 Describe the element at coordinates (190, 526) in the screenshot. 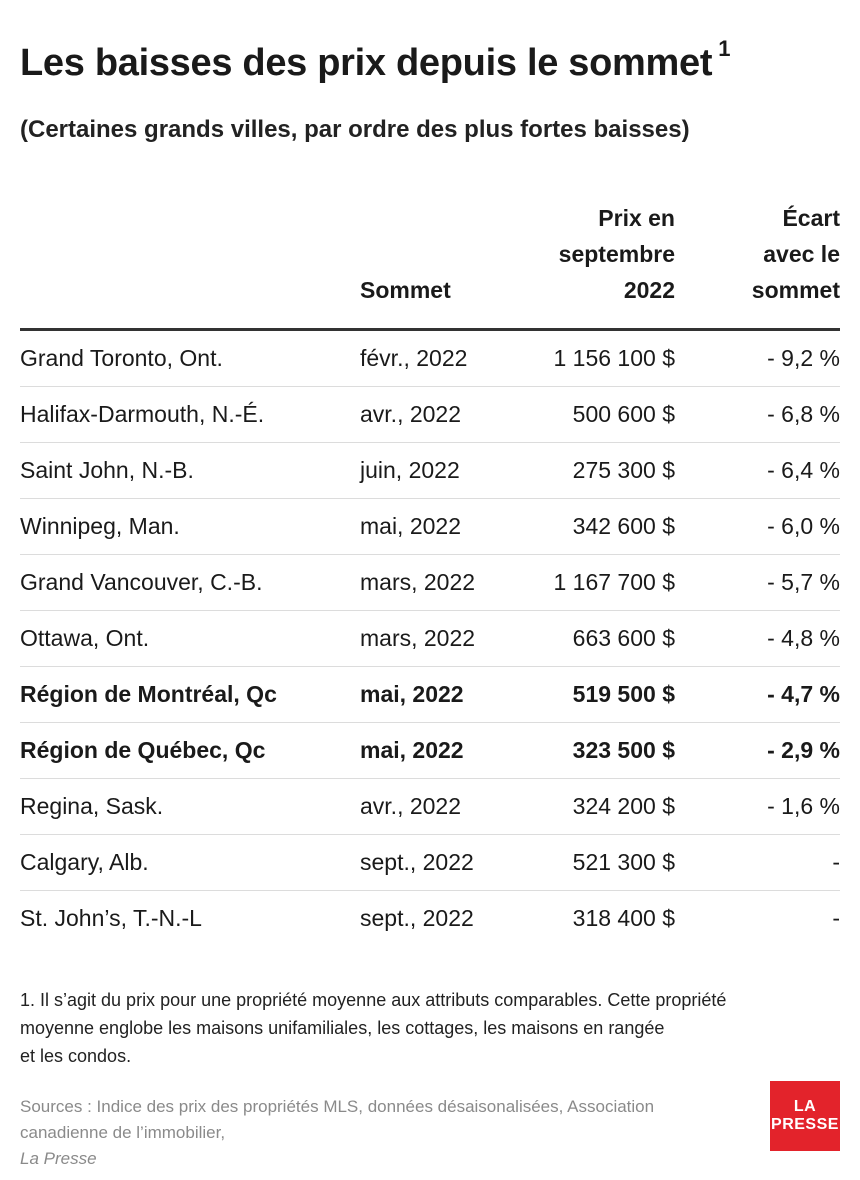

I see `cell-city: Winnipeg, Man.` at that location.